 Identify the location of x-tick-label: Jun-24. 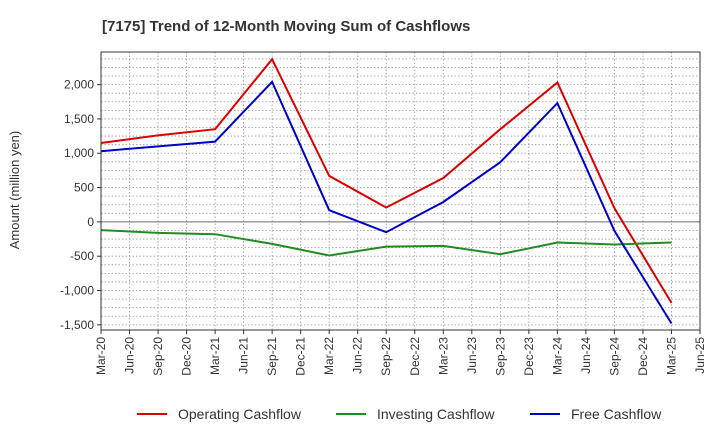
(586, 355).